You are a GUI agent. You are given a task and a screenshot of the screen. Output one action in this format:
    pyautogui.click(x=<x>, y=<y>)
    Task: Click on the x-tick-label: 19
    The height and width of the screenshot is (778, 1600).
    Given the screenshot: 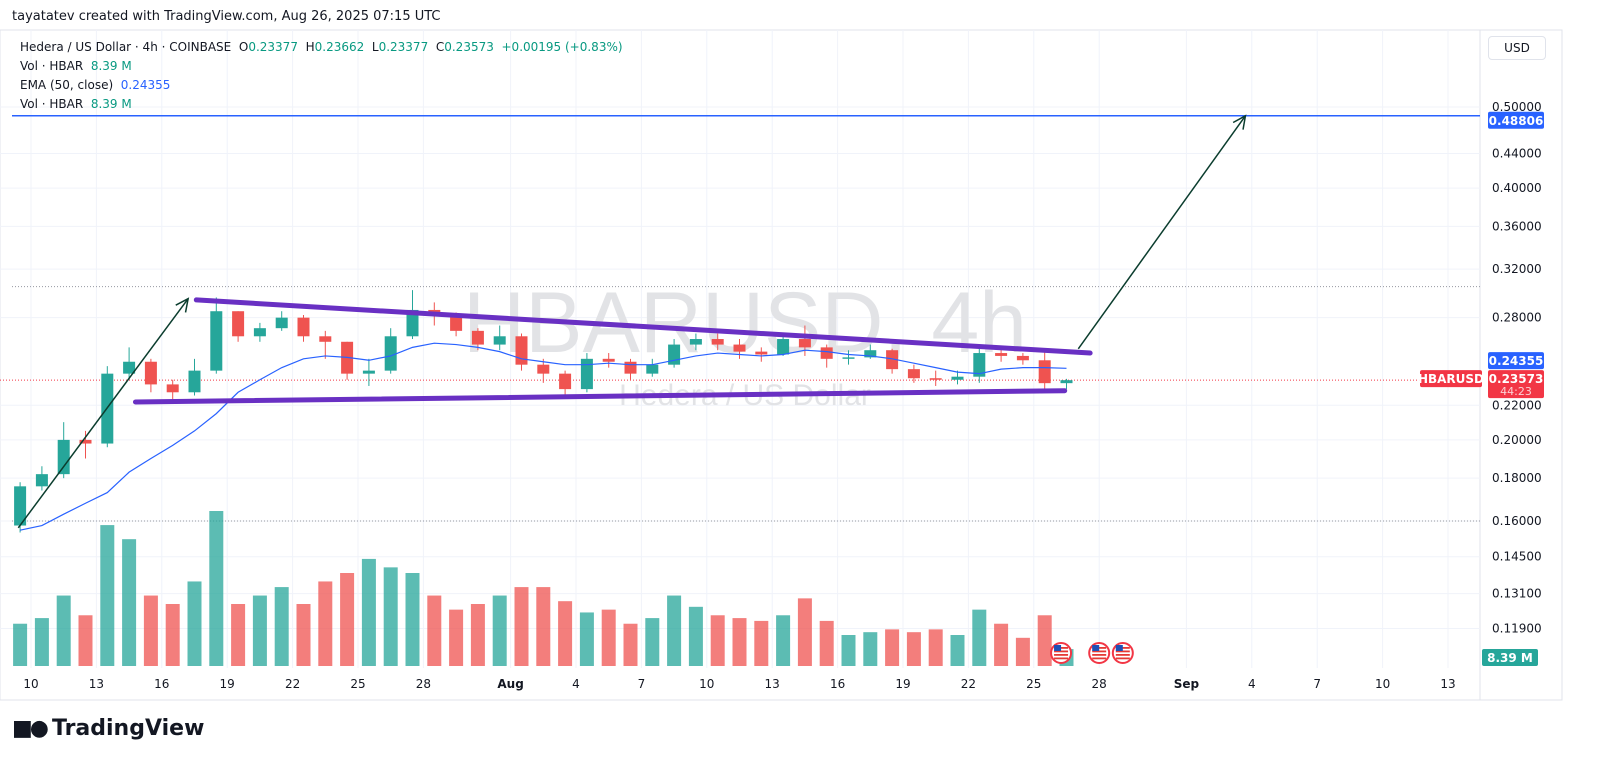 What is the action you would take?
    pyautogui.click(x=902, y=684)
    